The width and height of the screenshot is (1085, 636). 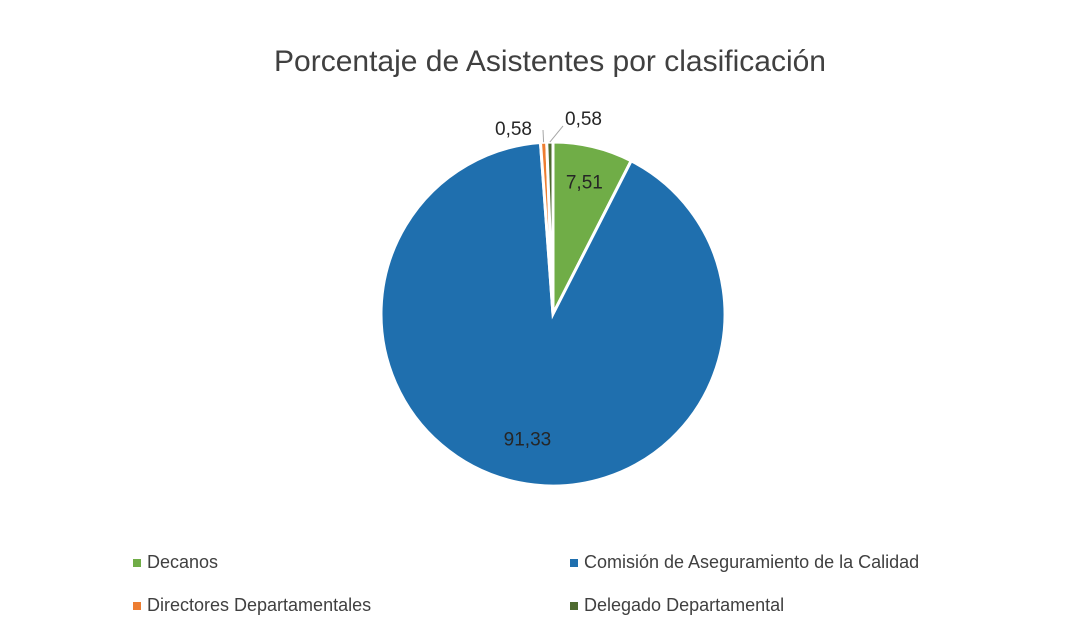 What do you see at coordinates (584, 183) in the screenshot?
I see `data-label: 7,51` at bounding box center [584, 183].